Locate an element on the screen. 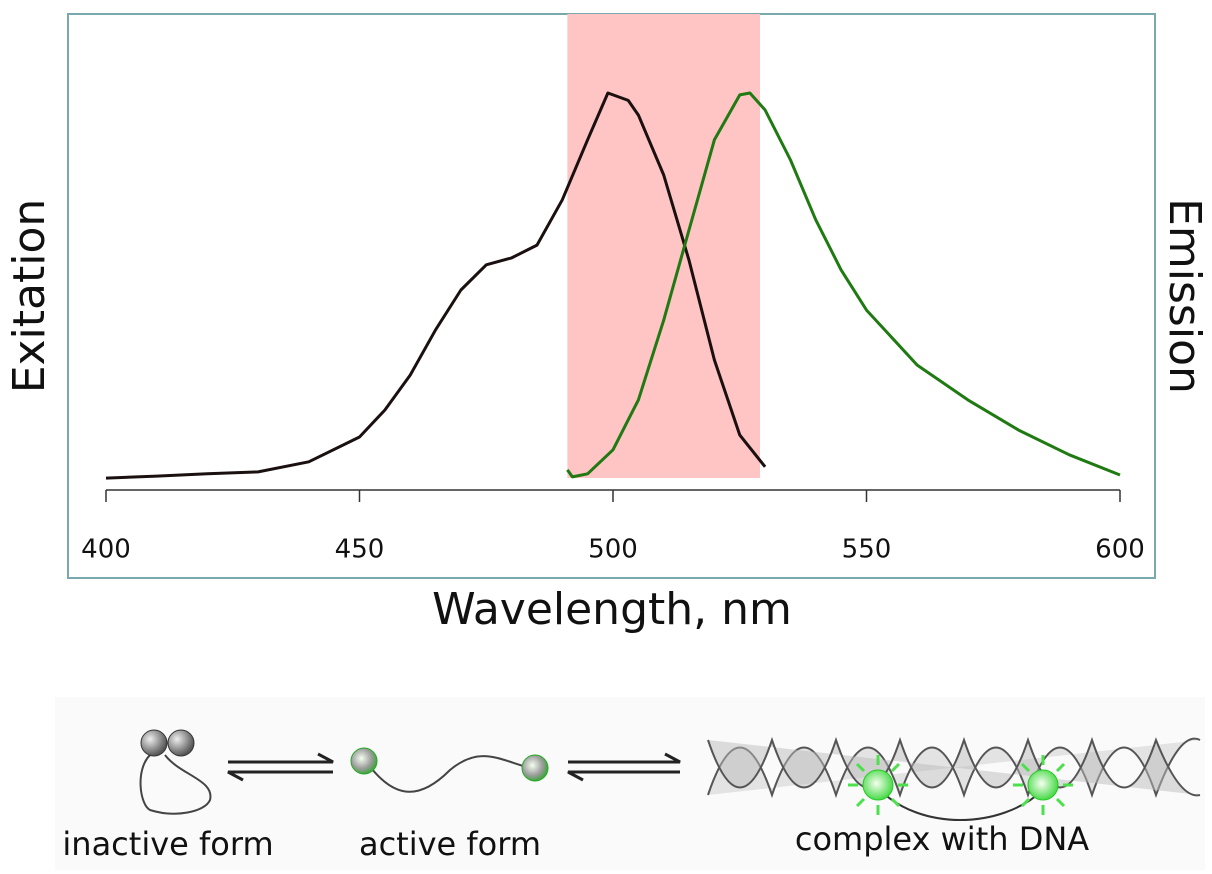  x-tick-label: 400 is located at coordinates (106, 550).